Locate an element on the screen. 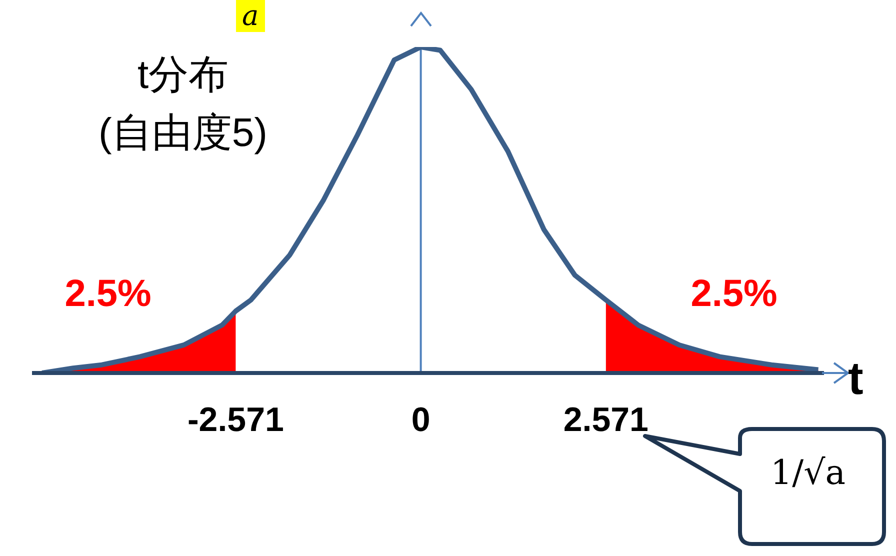  chart-title: t分布 is located at coordinates (183, 75).